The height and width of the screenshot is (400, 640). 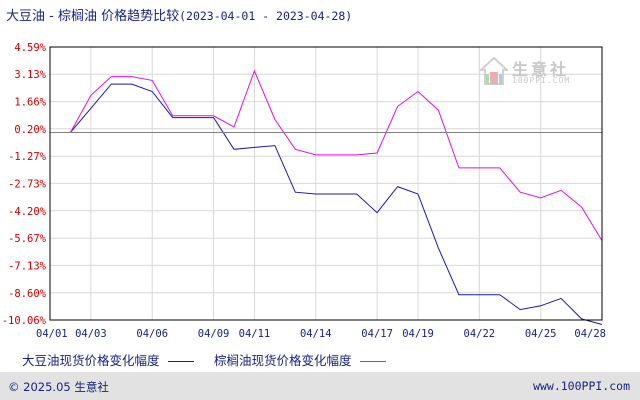 I want to click on x-tick-label: 04/22, so click(x=480, y=334).